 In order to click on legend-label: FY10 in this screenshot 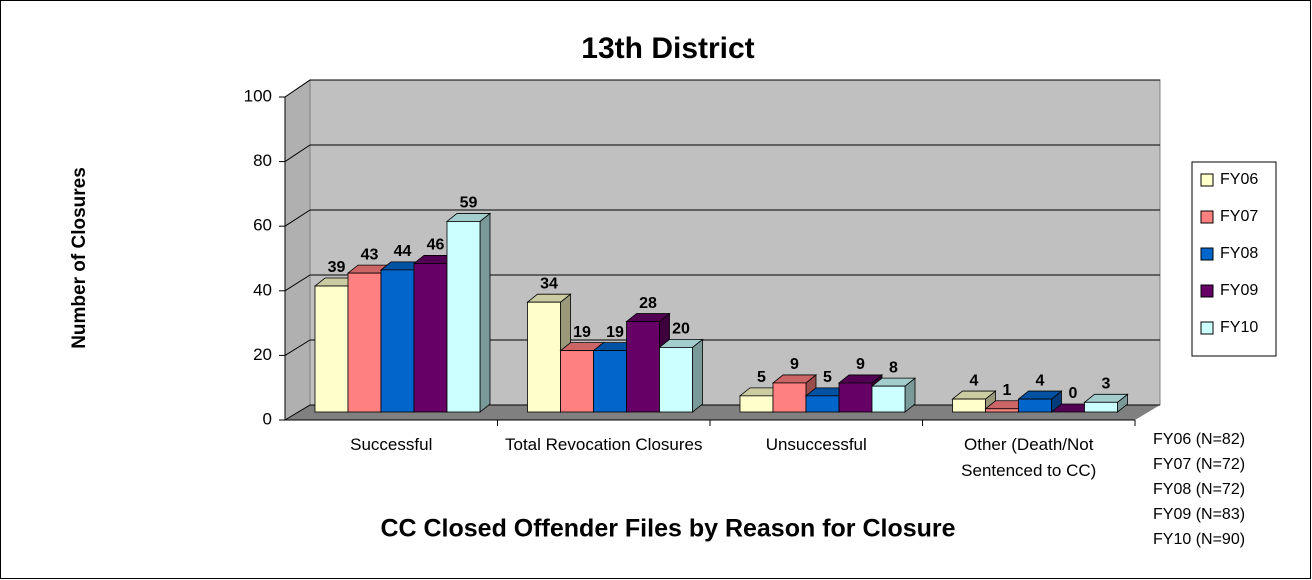, I will do `click(1239, 327)`.